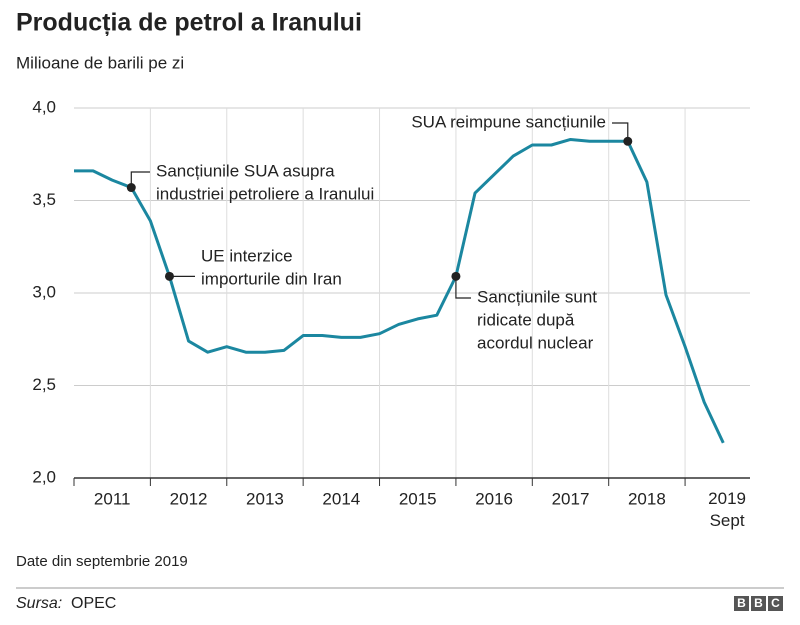 The width and height of the screenshot is (800, 625). What do you see at coordinates (727, 509) in the screenshot?
I see `x-tick-label: 2019 Sept` at bounding box center [727, 509].